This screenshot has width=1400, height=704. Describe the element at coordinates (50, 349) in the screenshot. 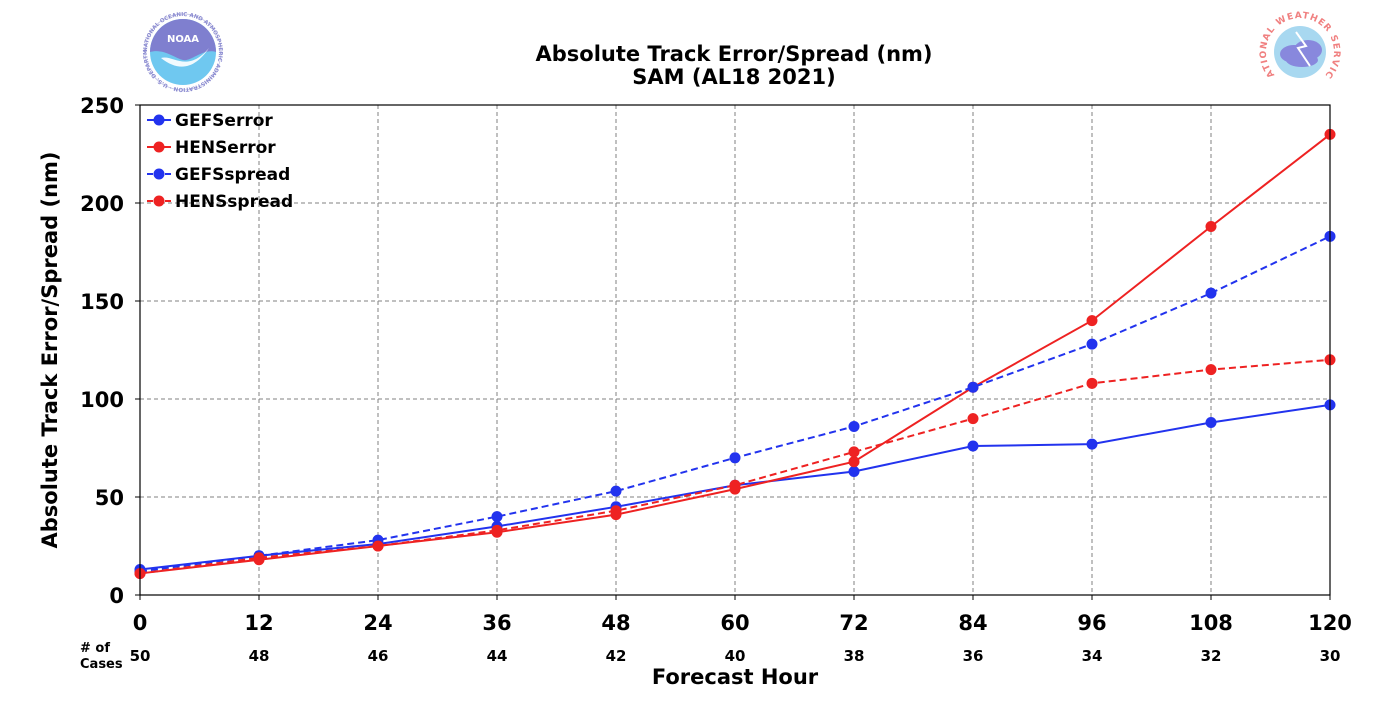

I see `y-axis-label: Absolute Track Error/Spread (nm)` at that location.